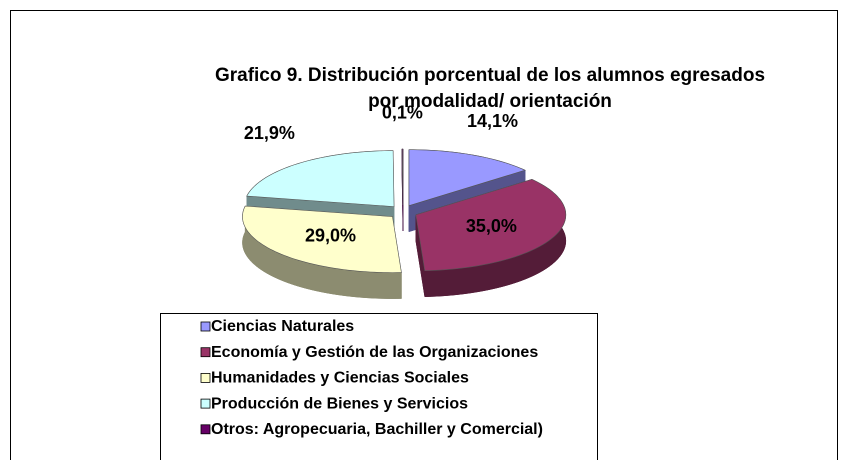 The height and width of the screenshot is (460, 843). What do you see at coordinates (402, 113) in the screenshot?
I see `data-label: 0,1%` at bounding box center [402, 113].